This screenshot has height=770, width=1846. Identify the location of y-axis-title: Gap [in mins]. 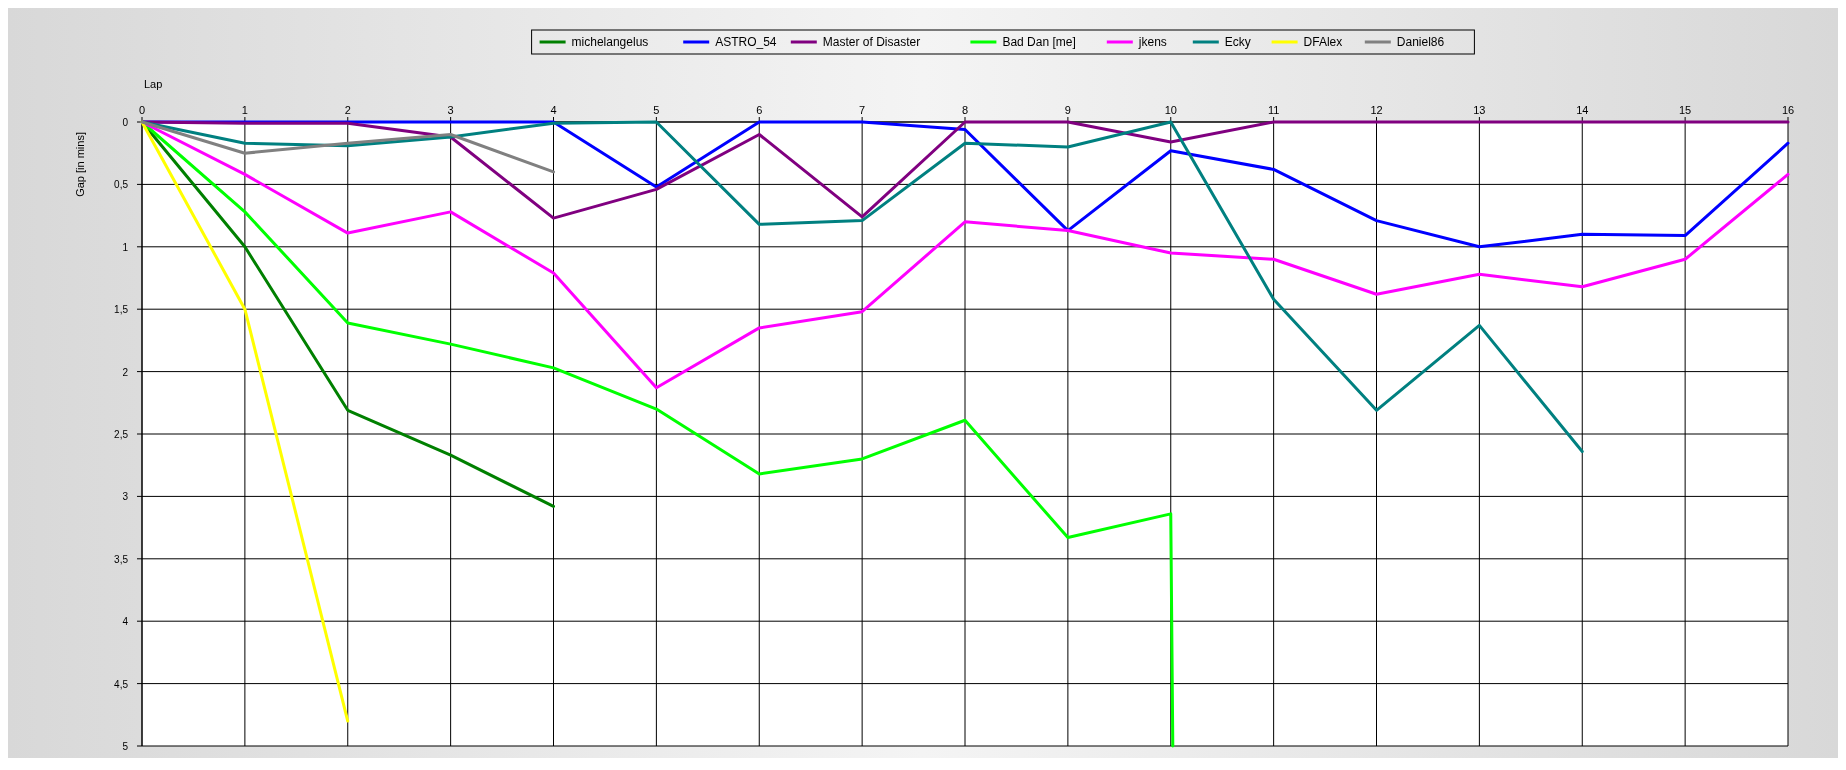
(80, 164).